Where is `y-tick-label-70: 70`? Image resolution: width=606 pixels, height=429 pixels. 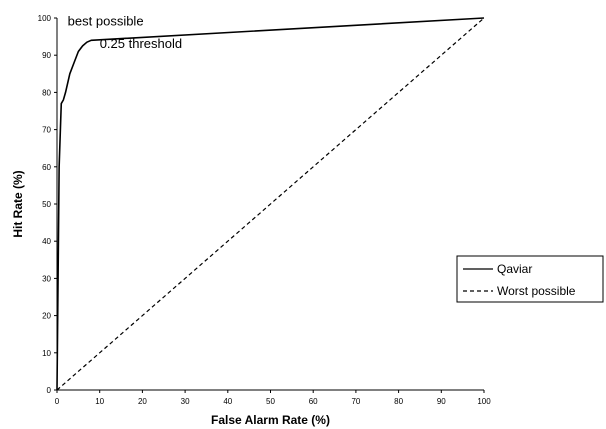 y-tick-label-70: 70 is located at coordinates (46, 130).